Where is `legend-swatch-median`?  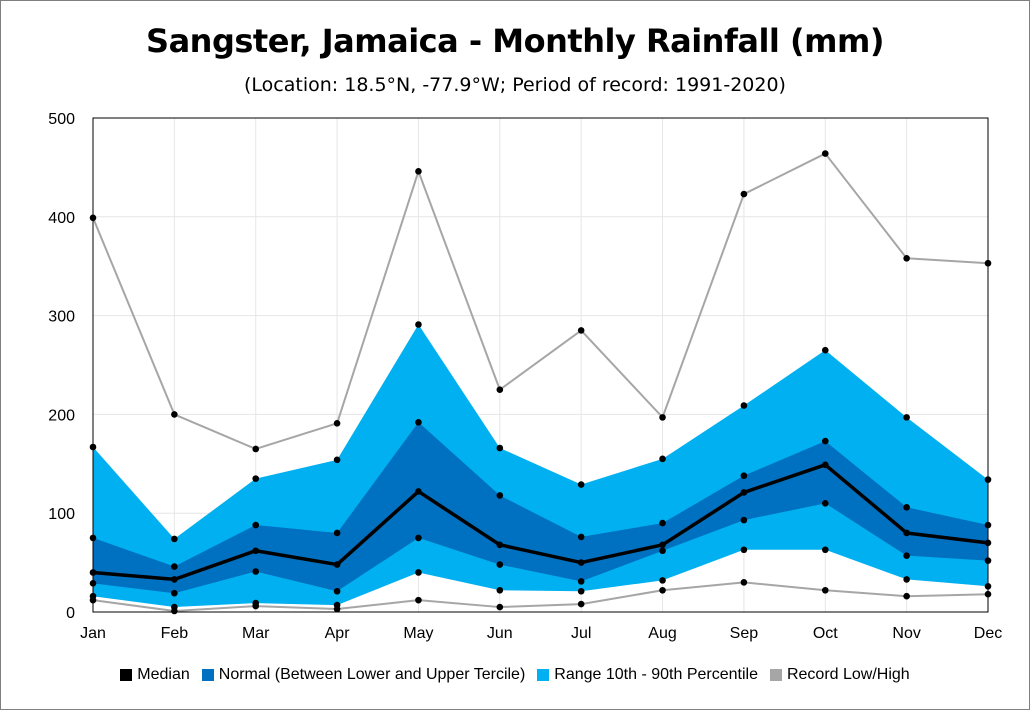
legend-swatch-median is located at coordinates (126, 675).